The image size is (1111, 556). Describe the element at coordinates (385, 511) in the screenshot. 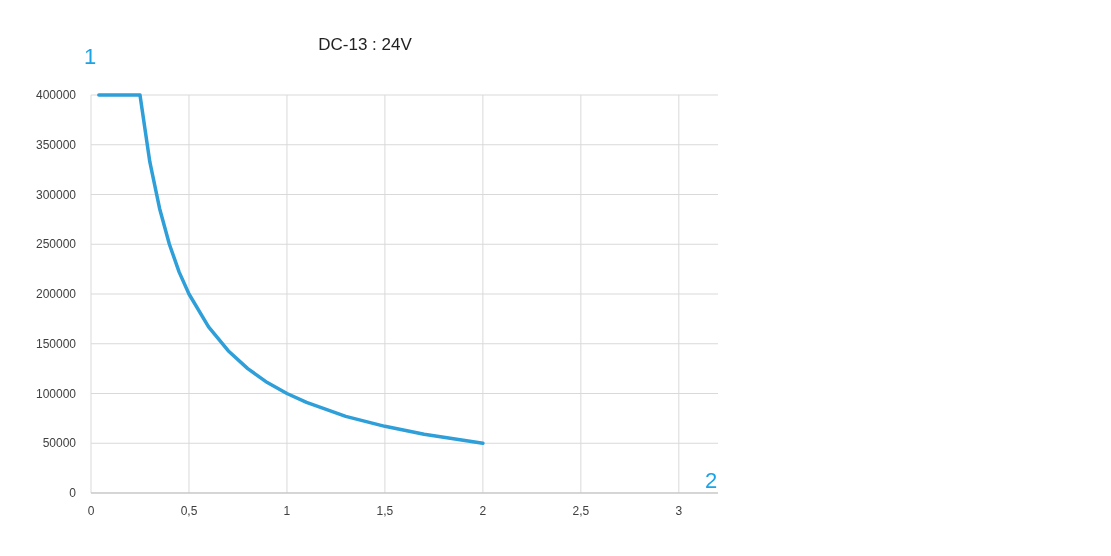

I see `x-tick-label: 1,5` at that location.